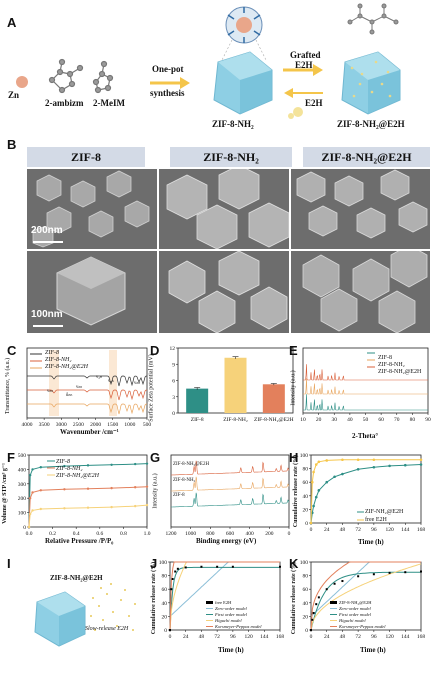 This screenshot has height=674, width=435. I want to click on svgH-xtick-label: 144, so click(405, 530).